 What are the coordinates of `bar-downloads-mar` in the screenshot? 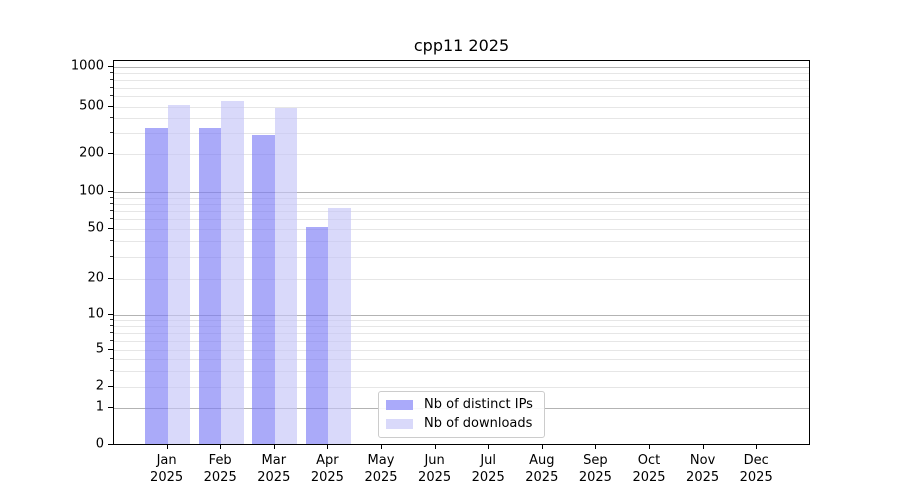 It's located at (286, 275).